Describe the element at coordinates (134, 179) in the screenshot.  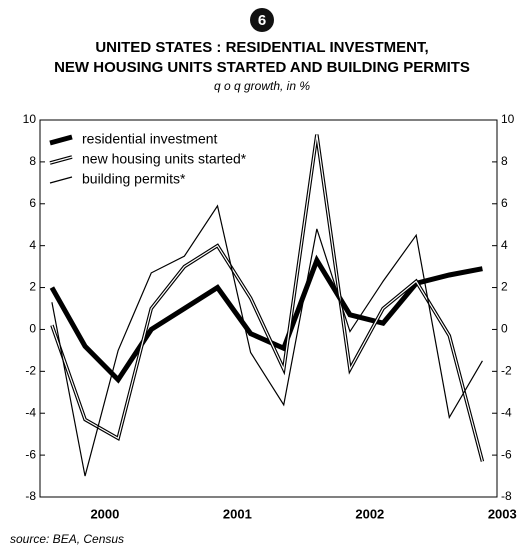
I see `legend-label: building permits*` at that location.